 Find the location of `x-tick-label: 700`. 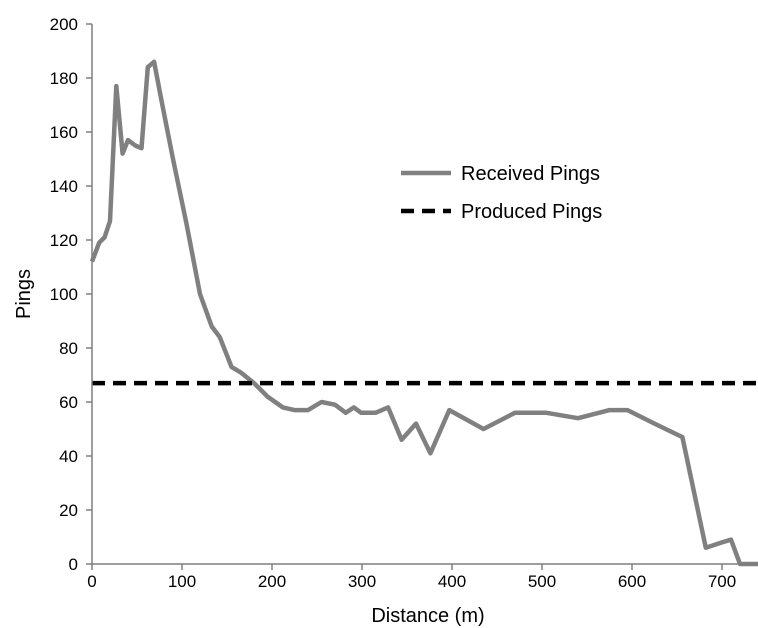

x-tick-label: 700 is located at coordinates (722, 581).